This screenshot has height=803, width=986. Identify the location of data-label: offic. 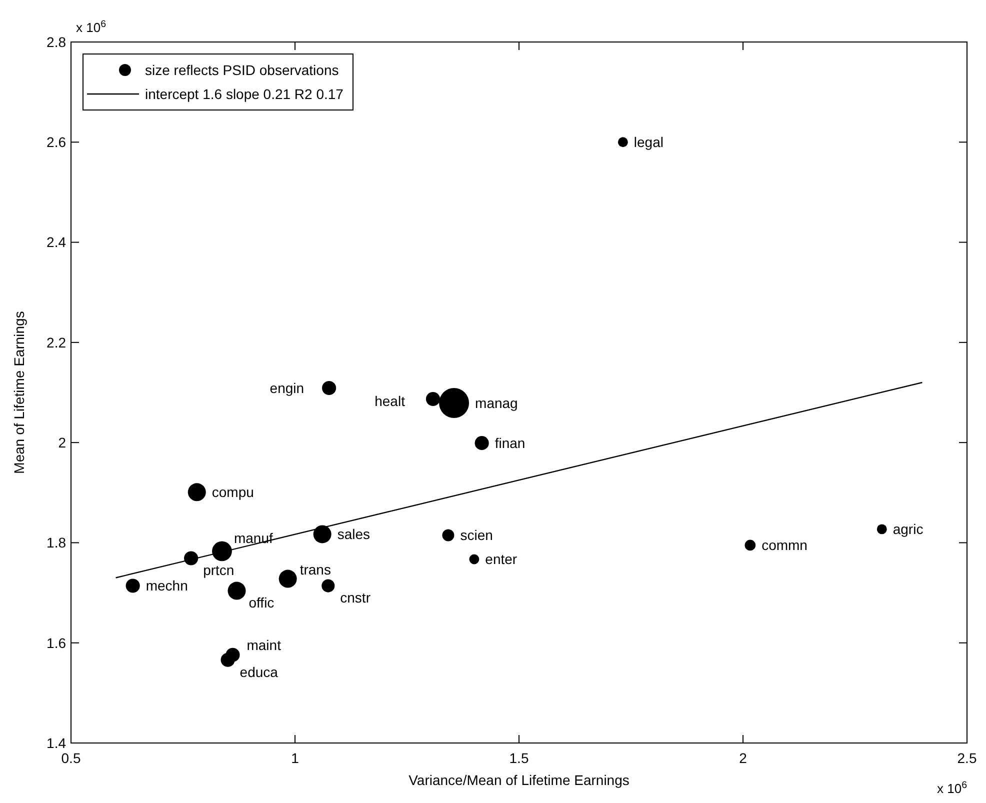
(261, 602).